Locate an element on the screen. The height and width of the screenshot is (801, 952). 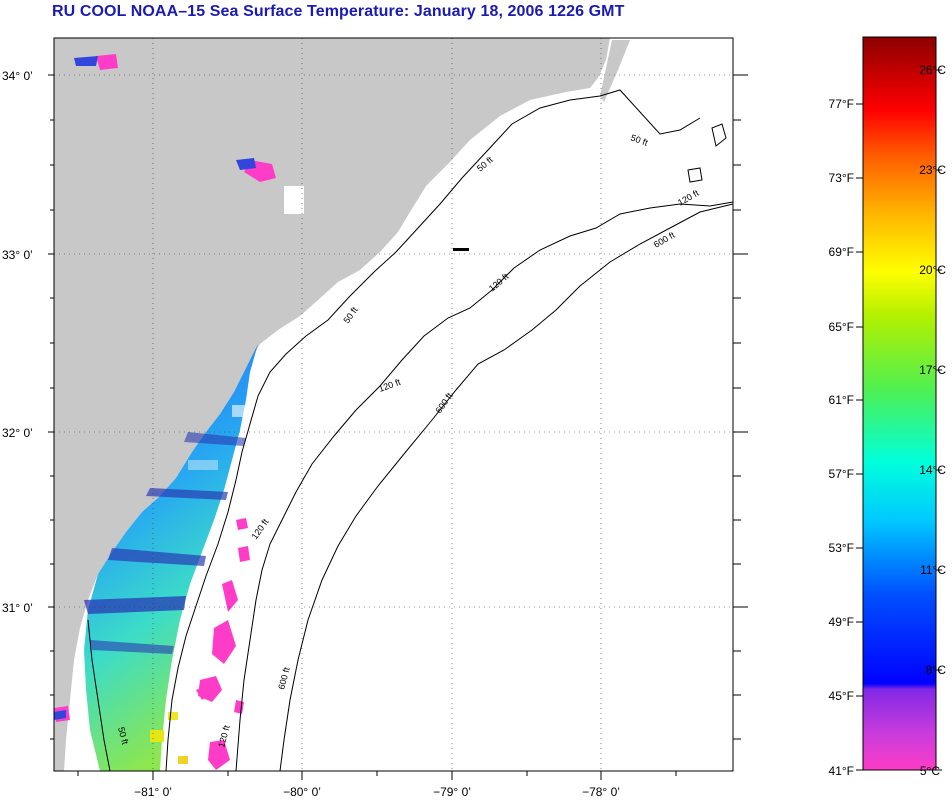
lon-label: −79° 0’ is located at coordinates (452, 792).